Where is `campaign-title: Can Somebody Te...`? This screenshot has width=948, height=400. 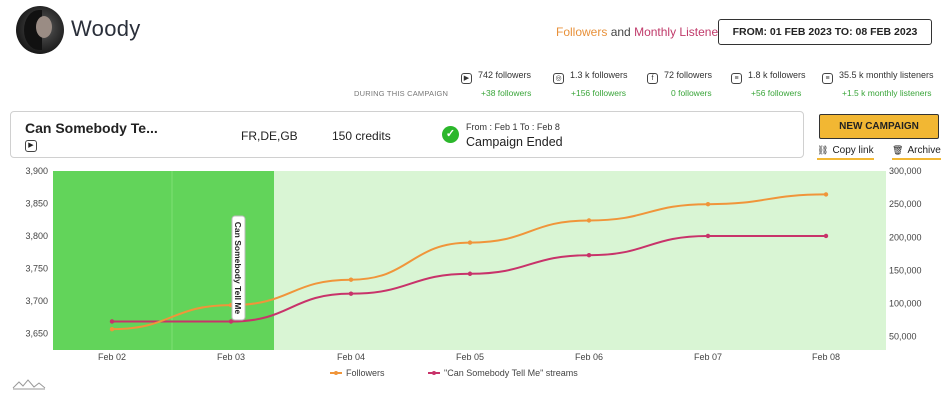 campaign-title: Can Somebody Te... is located at coordinates (91, 128).